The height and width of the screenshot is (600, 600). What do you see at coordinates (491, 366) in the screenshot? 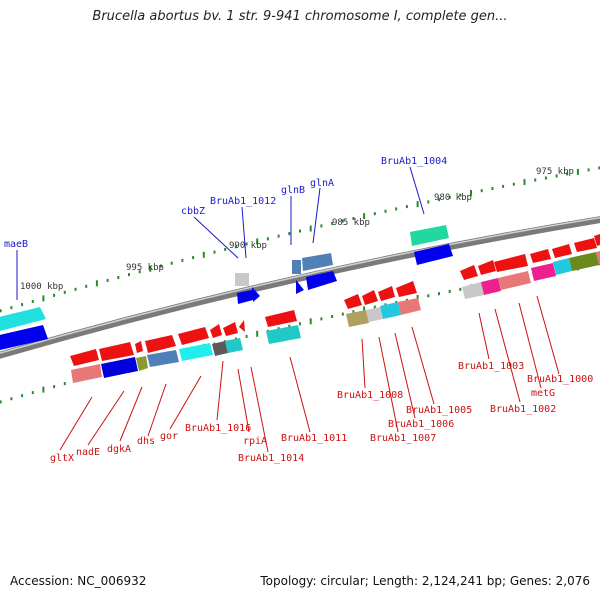
I see `gene-label-BruAb1_1003: BruAb1_1003` at bounding box center [491, 366].